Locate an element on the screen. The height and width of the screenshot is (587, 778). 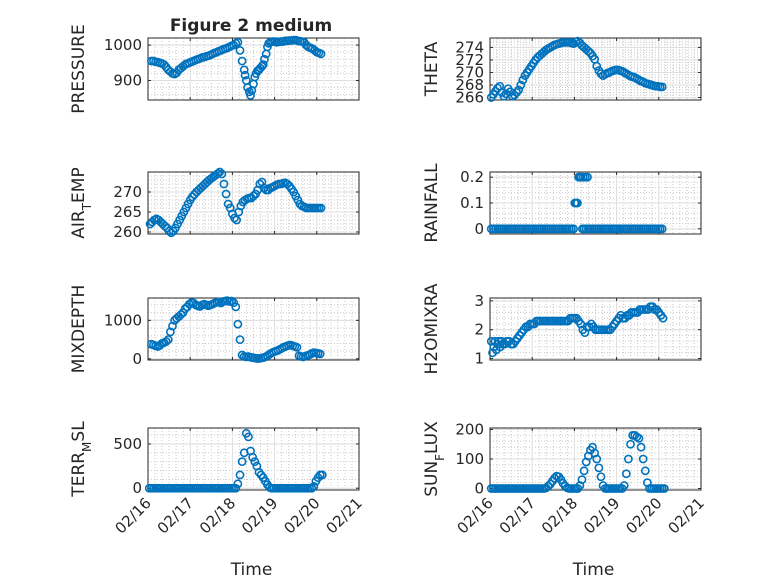
y-axis-label: SUNFLUX is located at coordinates (434, 459).